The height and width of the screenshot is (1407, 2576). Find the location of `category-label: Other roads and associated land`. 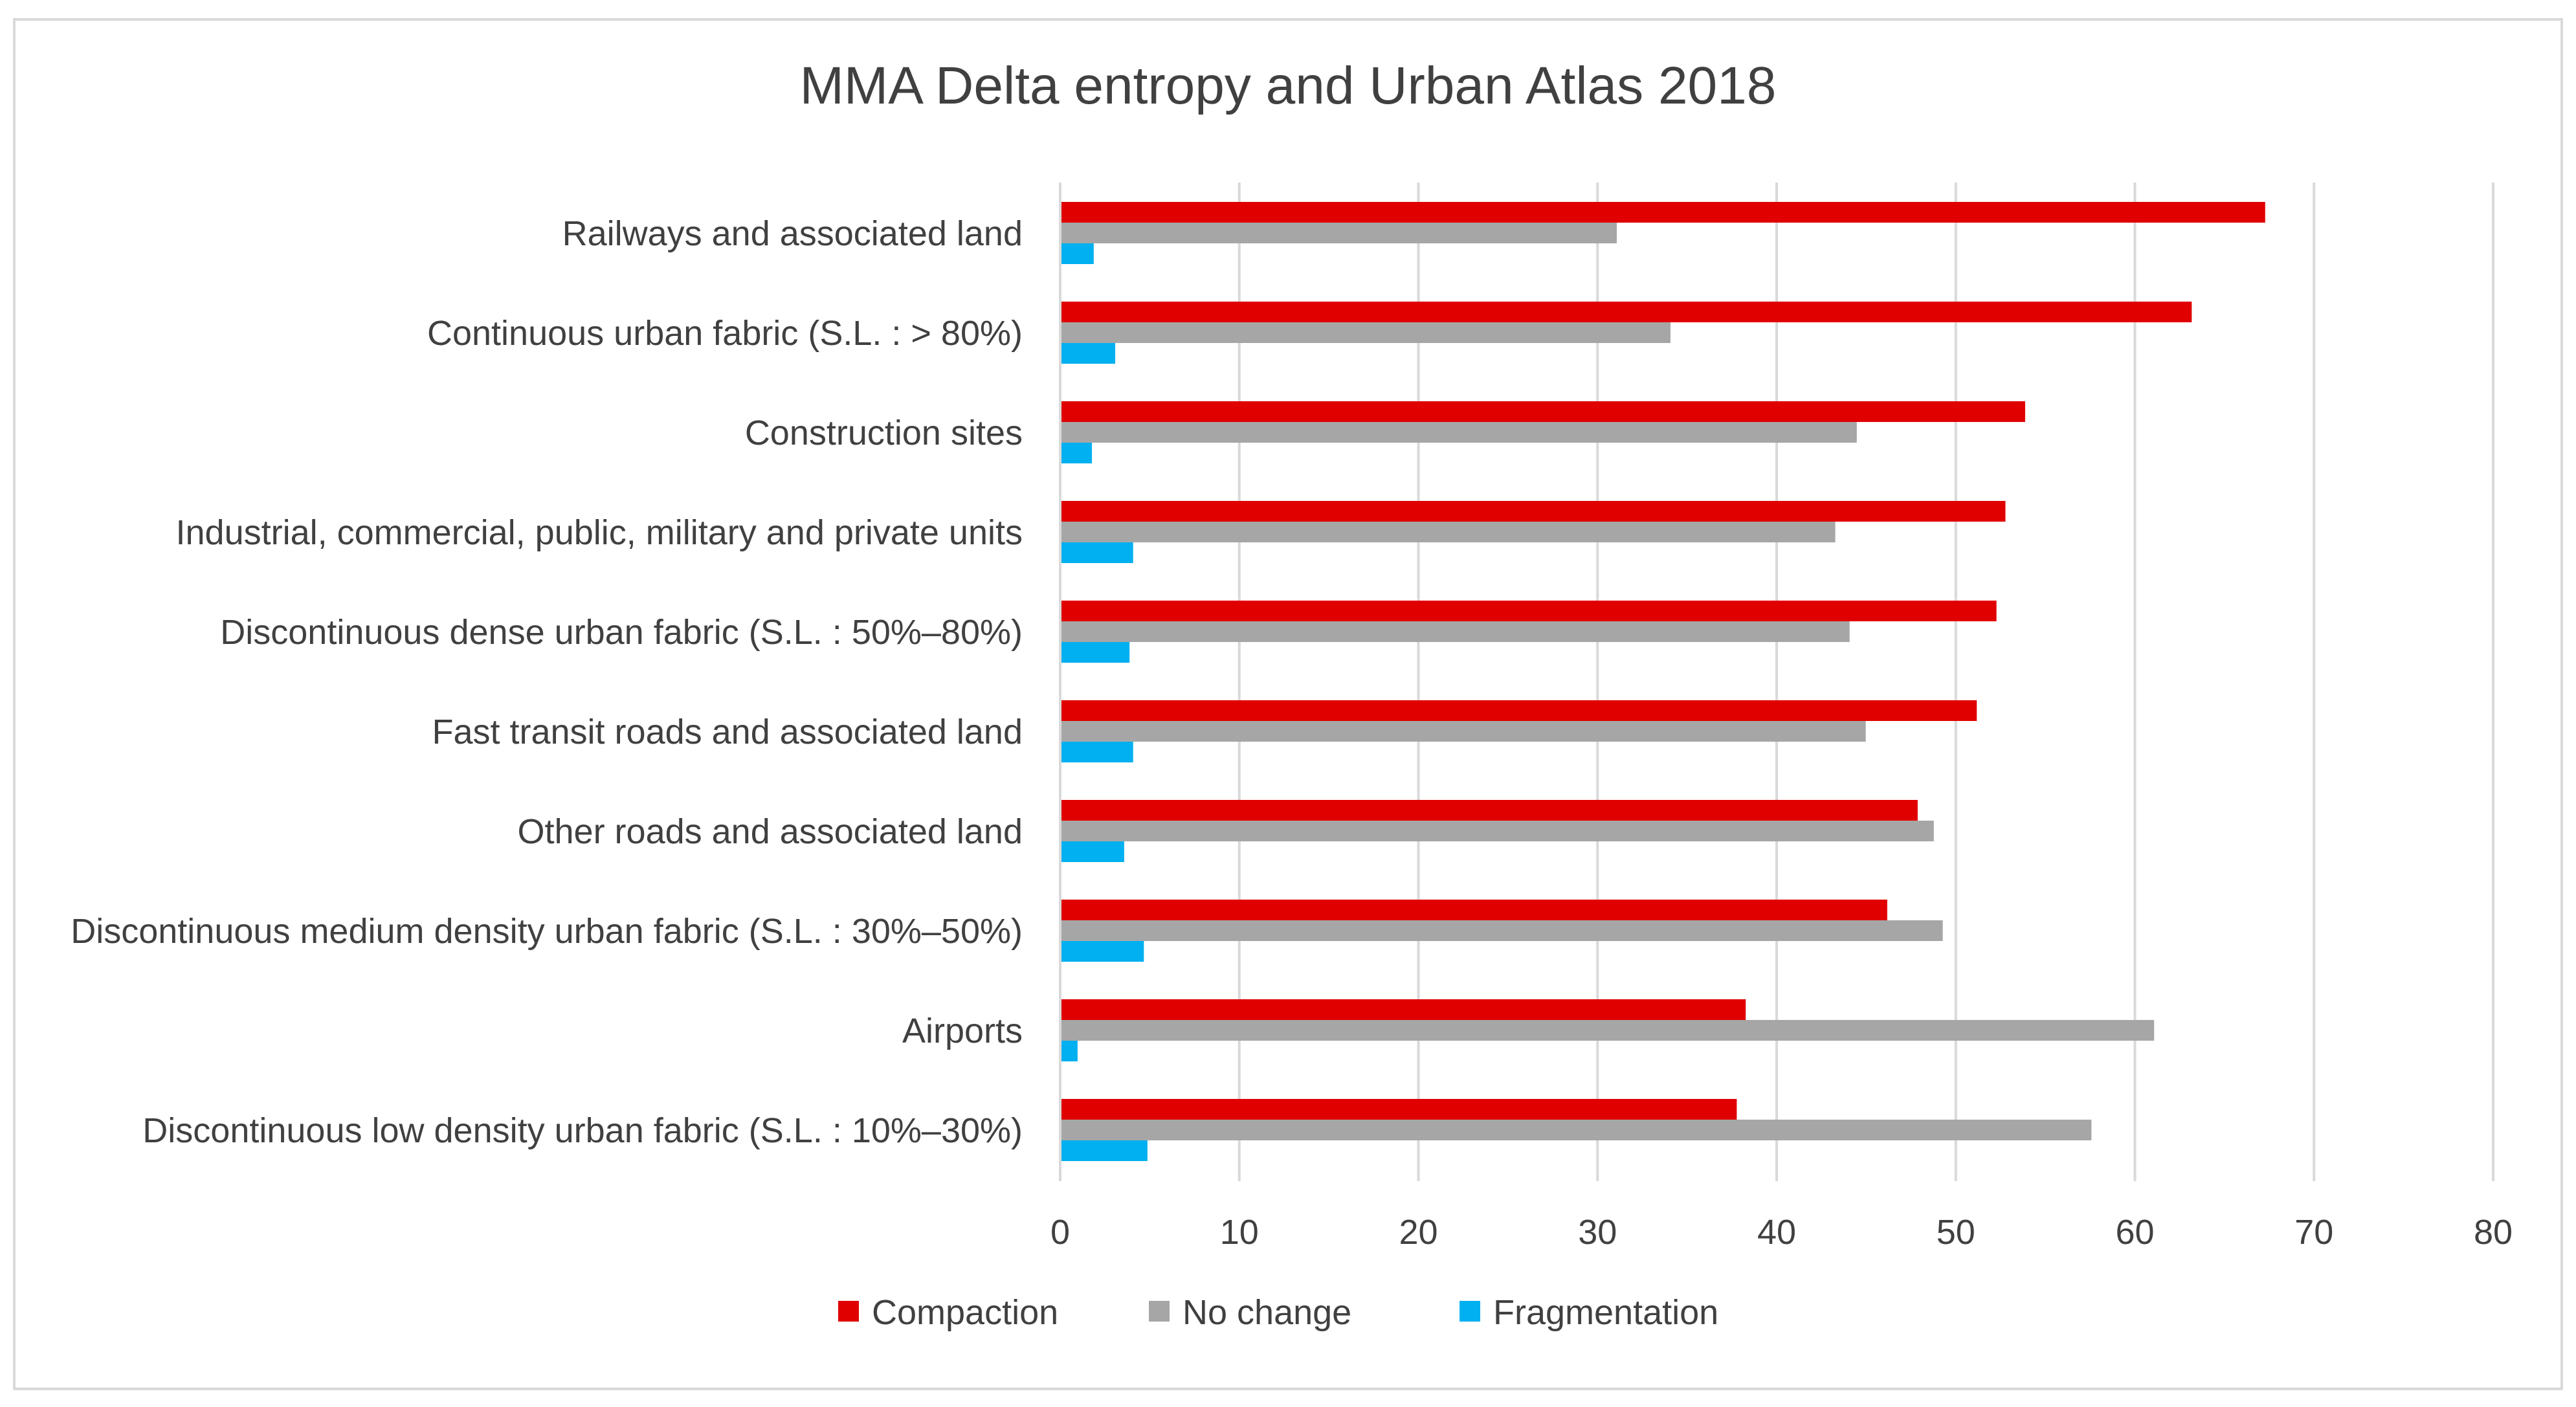

category-label: Other roads and associated land is located at coordinates (770, 831).